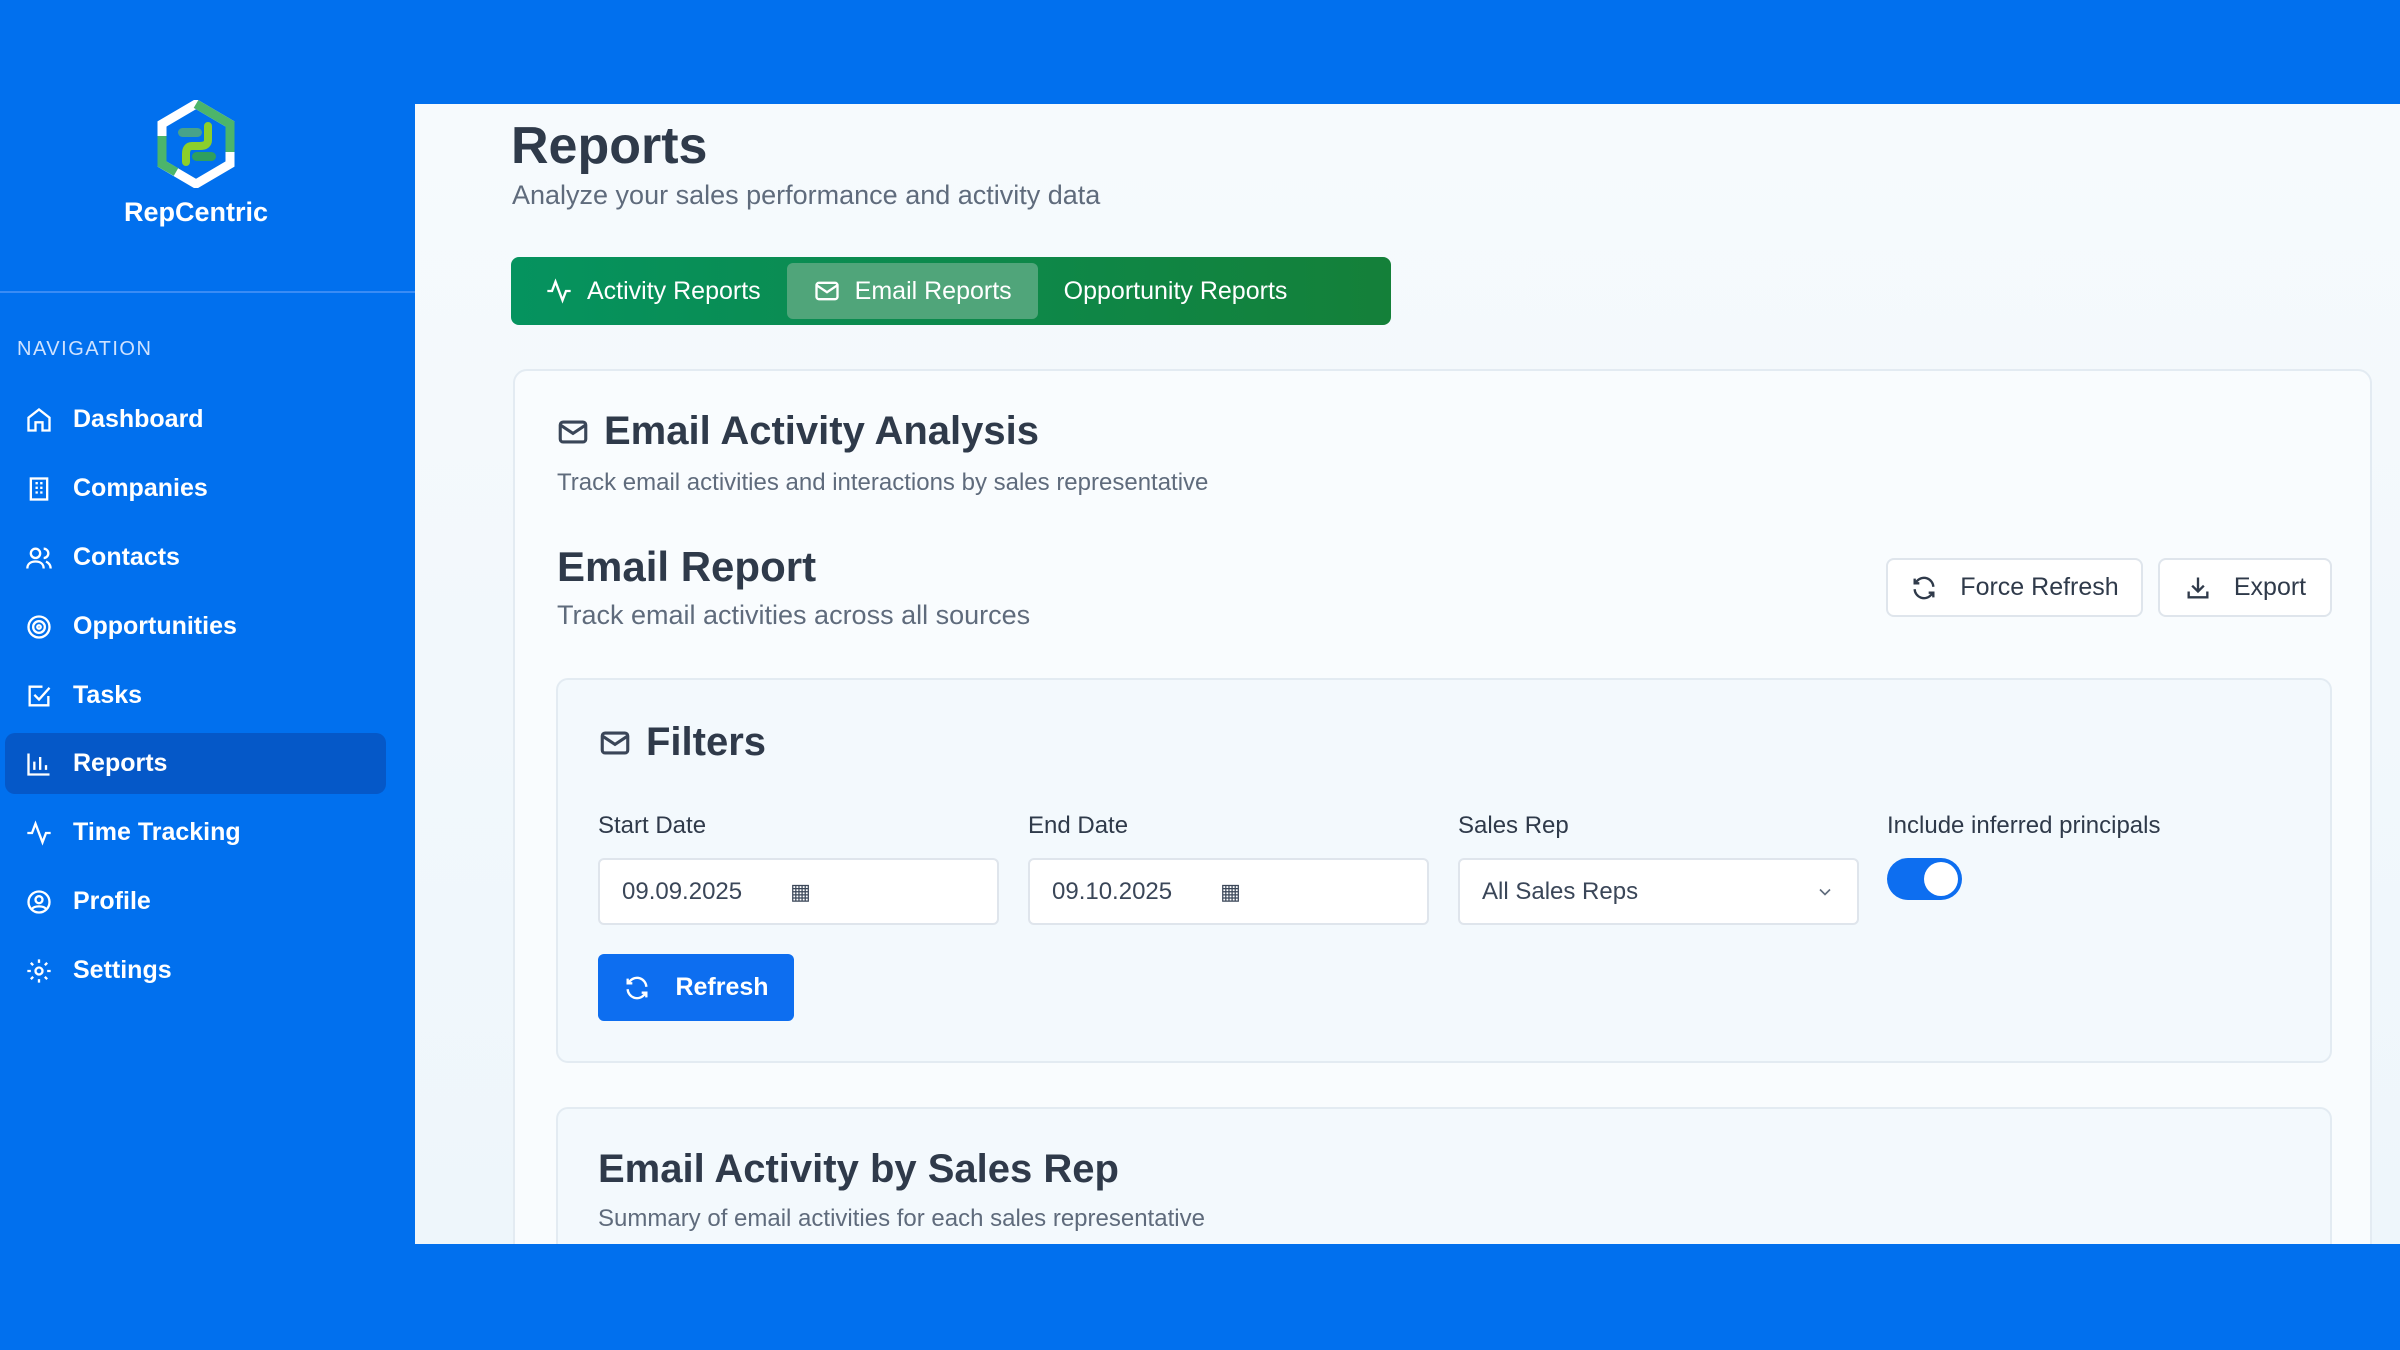 The image size is (2400, 1350). What do you see at coordinates (122, 970) in the screenshot?
I see `sidebar-item-label: Settings` at bounding box center [122, 970].